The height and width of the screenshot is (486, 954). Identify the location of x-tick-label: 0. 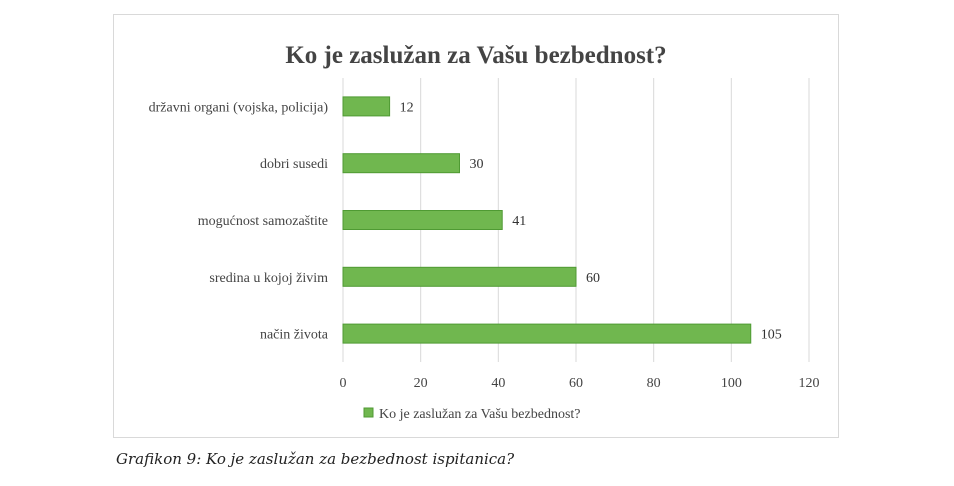
(343, 383).